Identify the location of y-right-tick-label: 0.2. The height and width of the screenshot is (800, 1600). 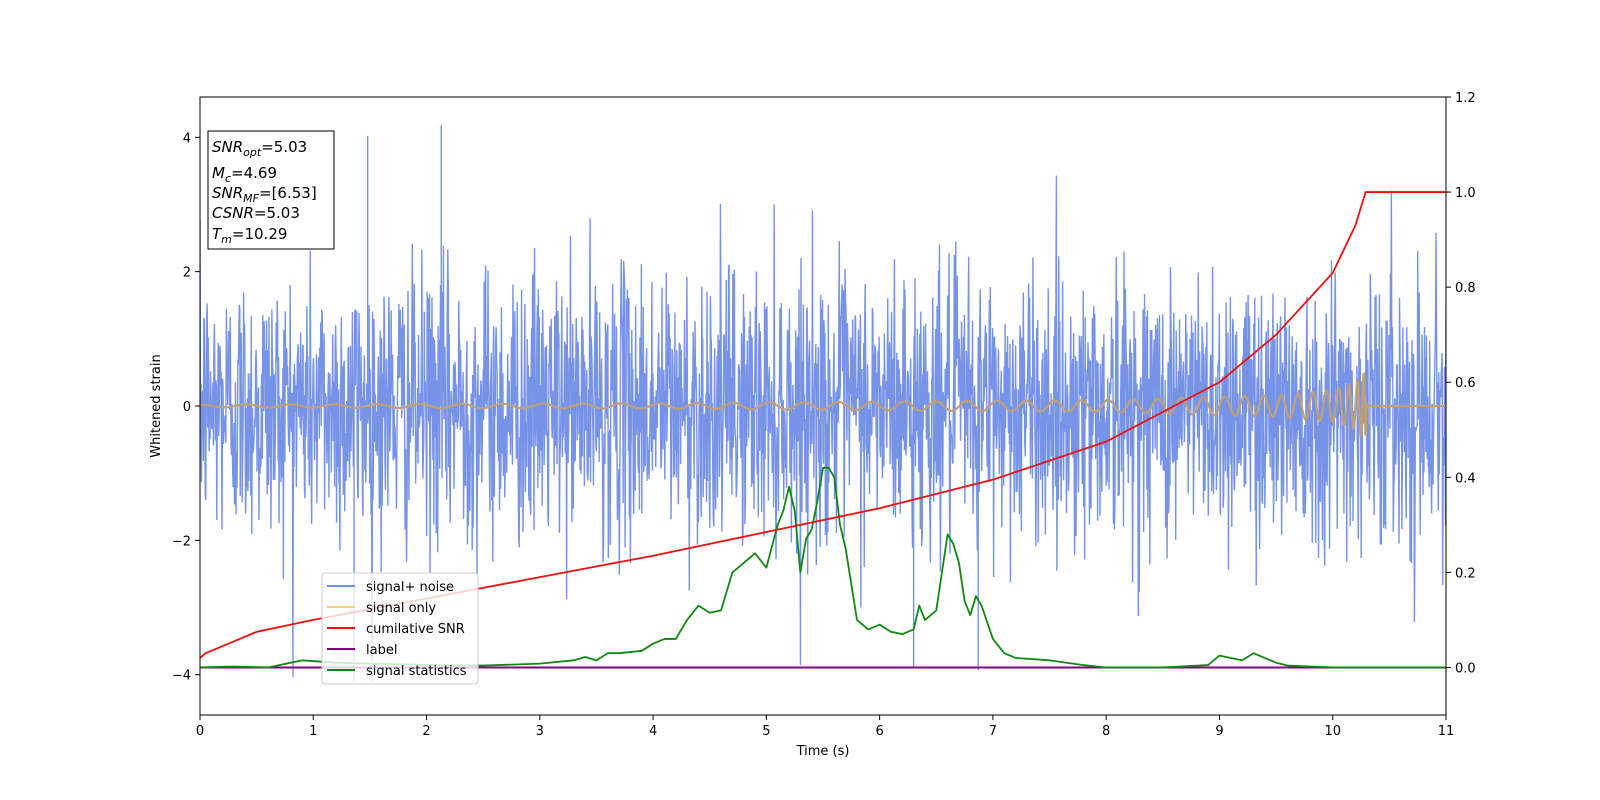
(1465, 573).